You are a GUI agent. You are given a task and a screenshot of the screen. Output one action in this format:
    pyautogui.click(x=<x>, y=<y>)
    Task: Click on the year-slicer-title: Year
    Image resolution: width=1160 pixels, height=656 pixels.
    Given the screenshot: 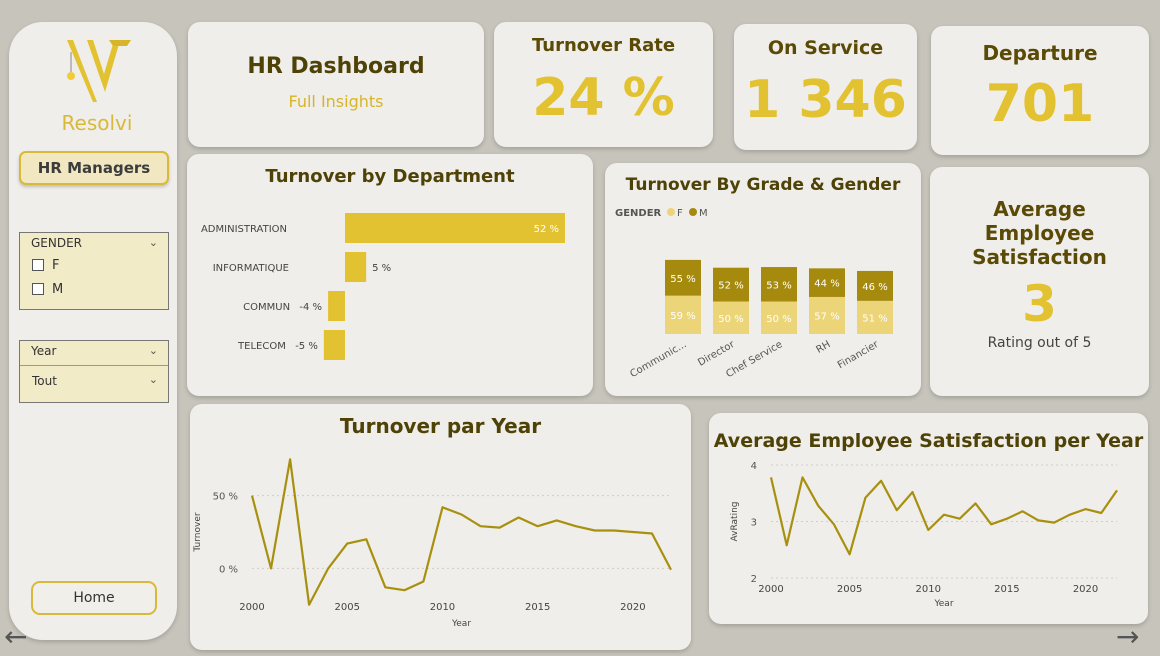 What is the action you would take?
    pyautogui.click(x=44, y=351)
    